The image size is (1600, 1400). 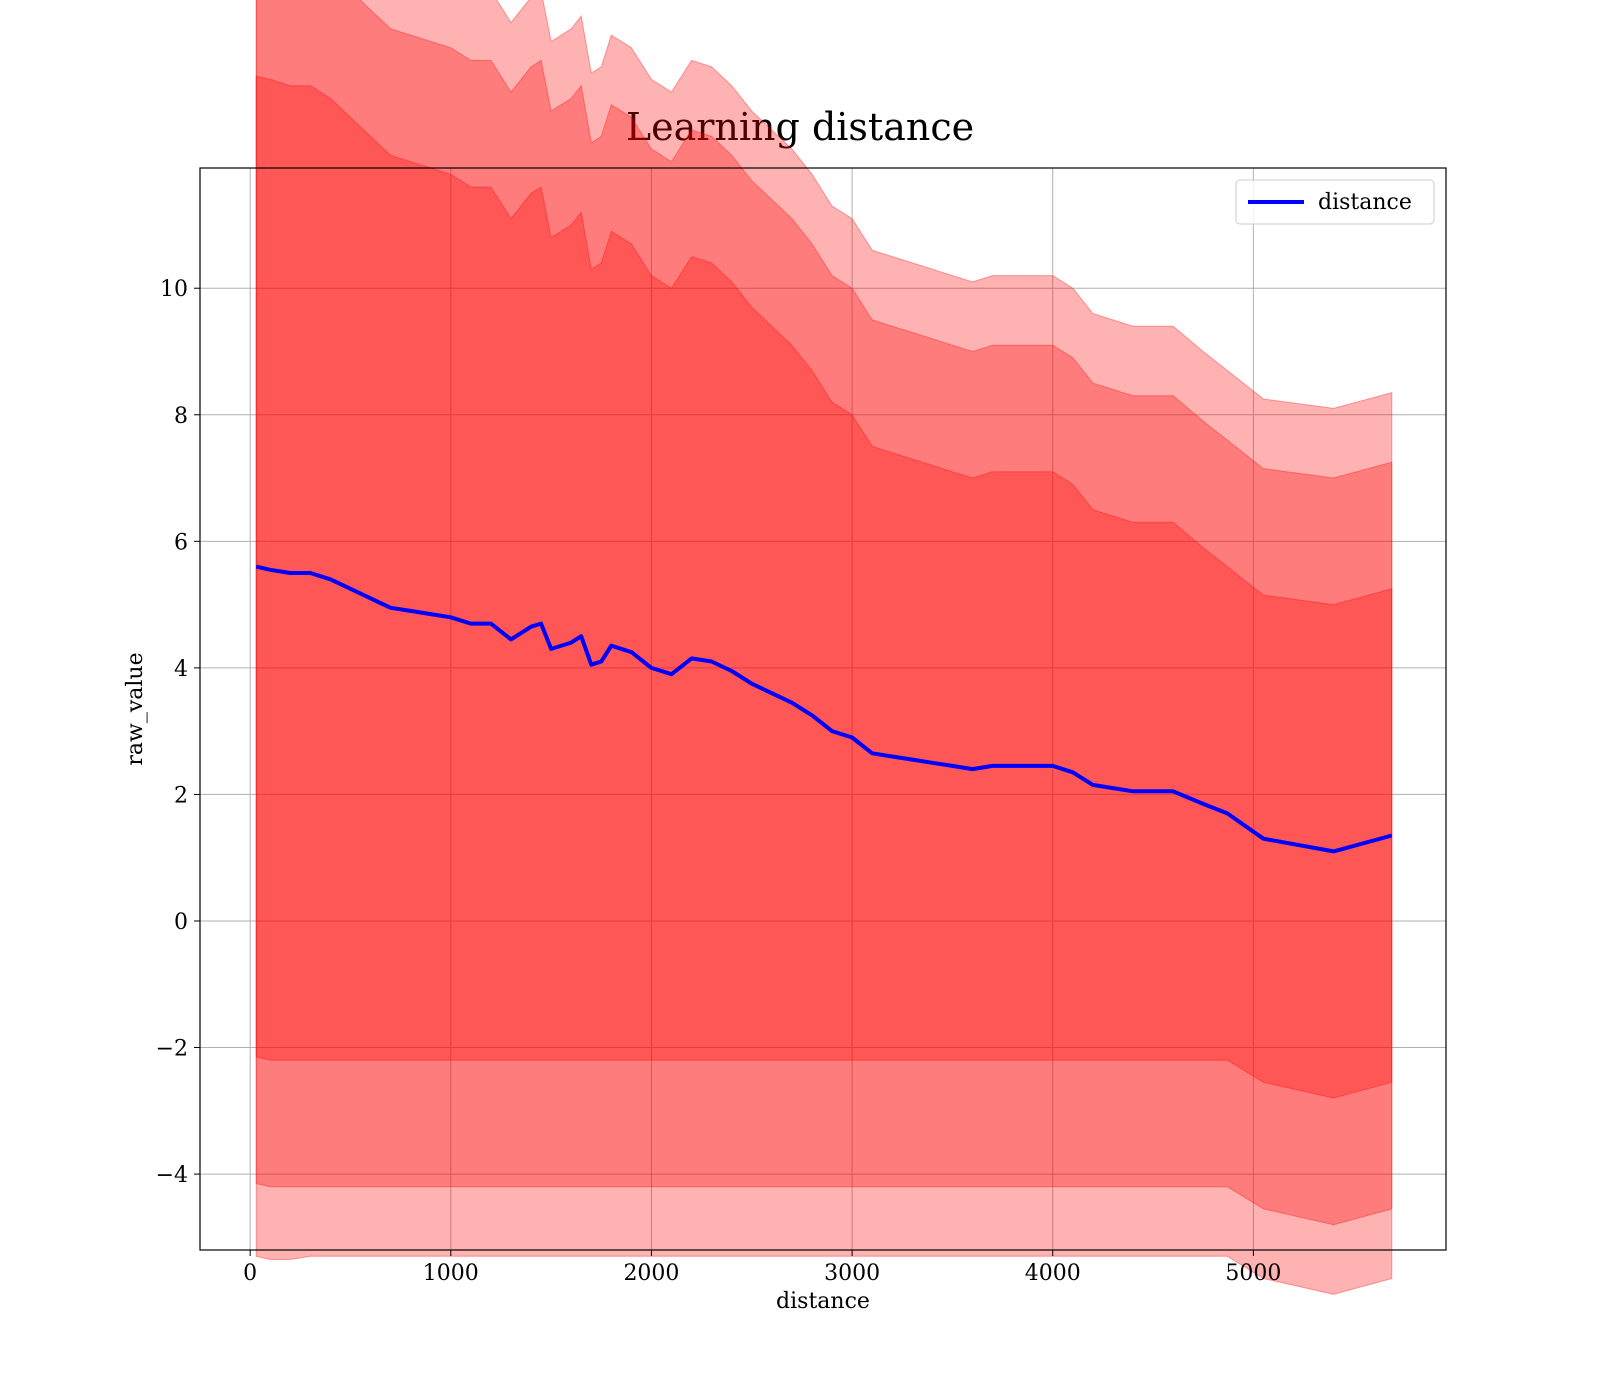 I want to click on chart-title: Learning distance, so click(x=800, y=127).